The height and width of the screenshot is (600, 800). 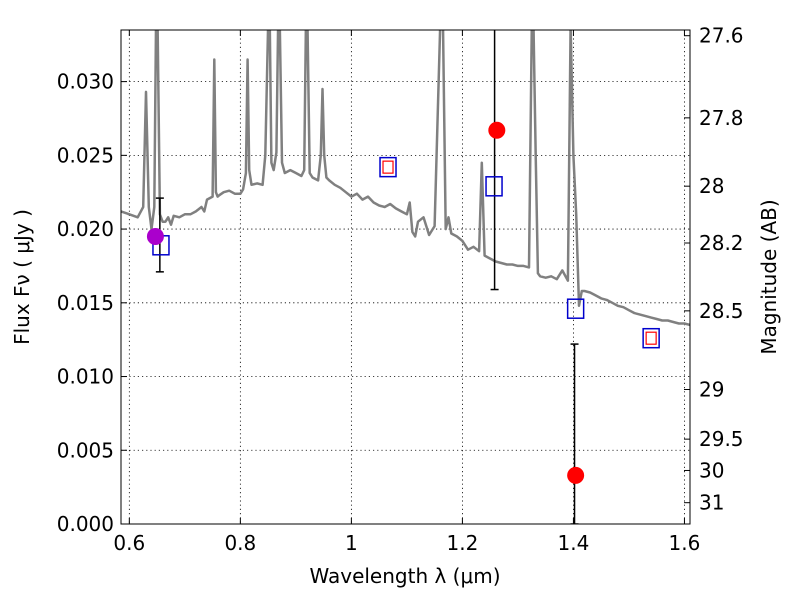 What do you see at coordinates (85, 229) in the screenshot?
I see `y-tick-label: 0.020` at bounding box center [85, 229].